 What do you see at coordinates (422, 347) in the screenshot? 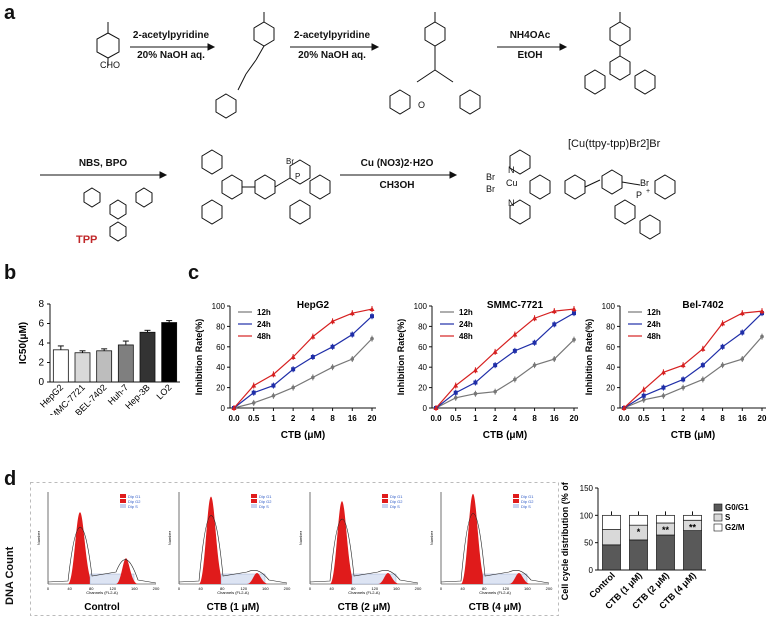
I see `c-ytick-label: 60` at bounding box center [422, 347].